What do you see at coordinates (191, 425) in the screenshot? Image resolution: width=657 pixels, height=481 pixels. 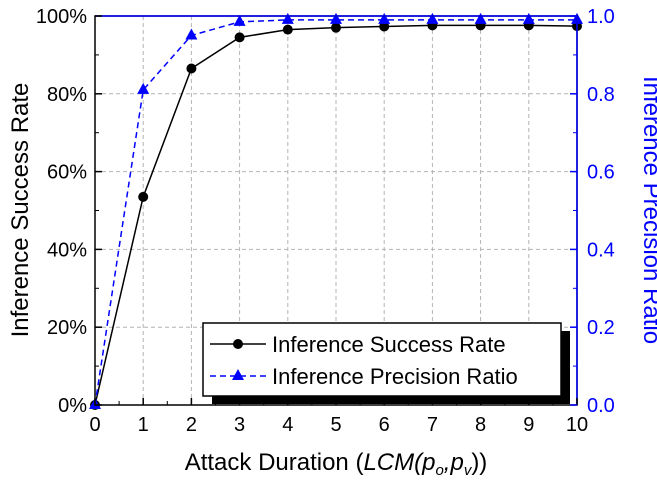 I see `x-tick-label: 2` at bounding box center [191, 425].